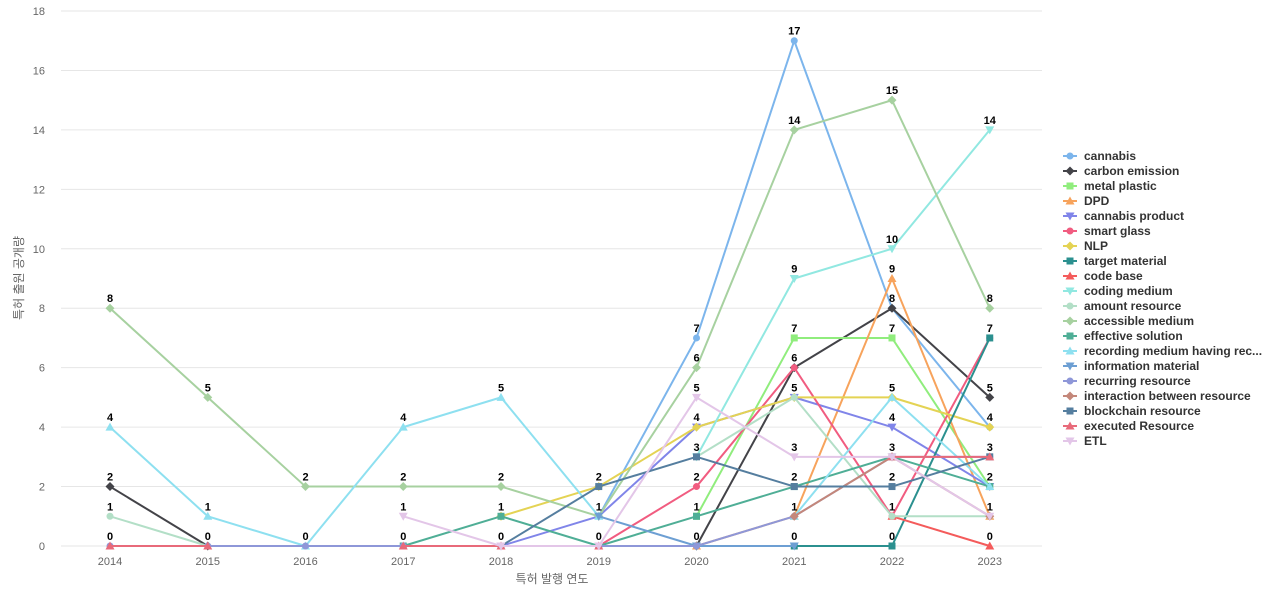 The height and width of the screenshot is (605, 1280). Describe the element at coordinates (1157, 396) in the screenshot. I see `legend-item: interaction between resource` at that location.